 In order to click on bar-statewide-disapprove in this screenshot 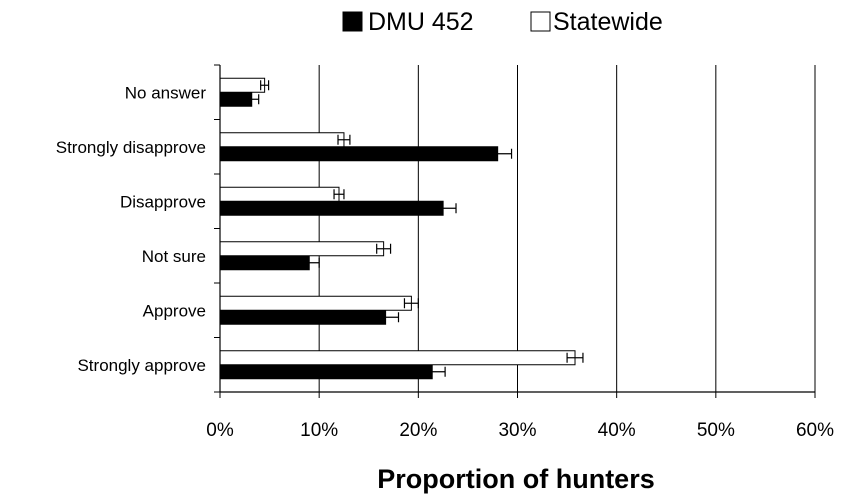, I will do `click(279, 194)`.